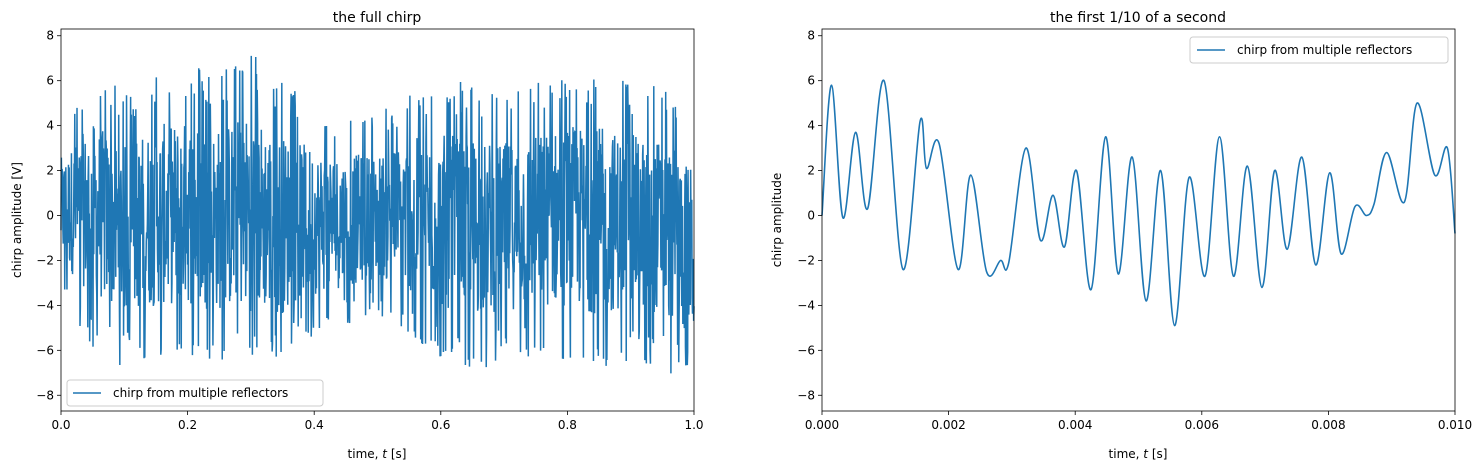  Describe the element at coordinates (440, 425) in the screenshot. I see `x-tick-label: 0.6` at that location.